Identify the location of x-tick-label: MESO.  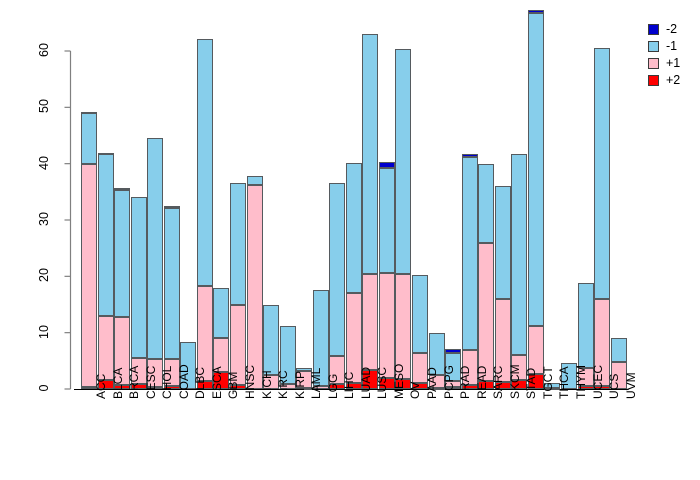
(398, 381).